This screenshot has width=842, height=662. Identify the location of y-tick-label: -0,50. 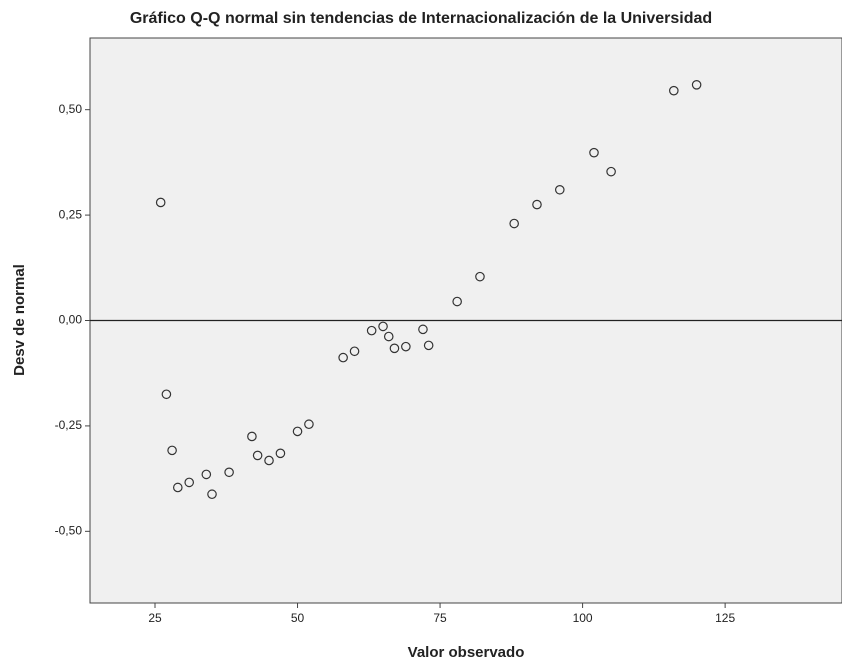
(69, 530).